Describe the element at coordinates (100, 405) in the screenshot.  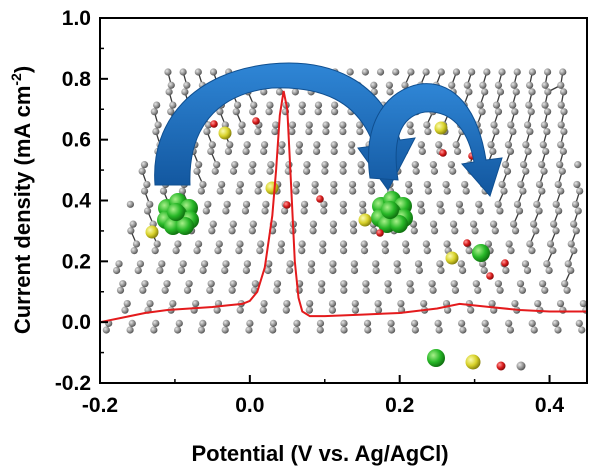
I see `x-tick-label: -0.2` at that location.